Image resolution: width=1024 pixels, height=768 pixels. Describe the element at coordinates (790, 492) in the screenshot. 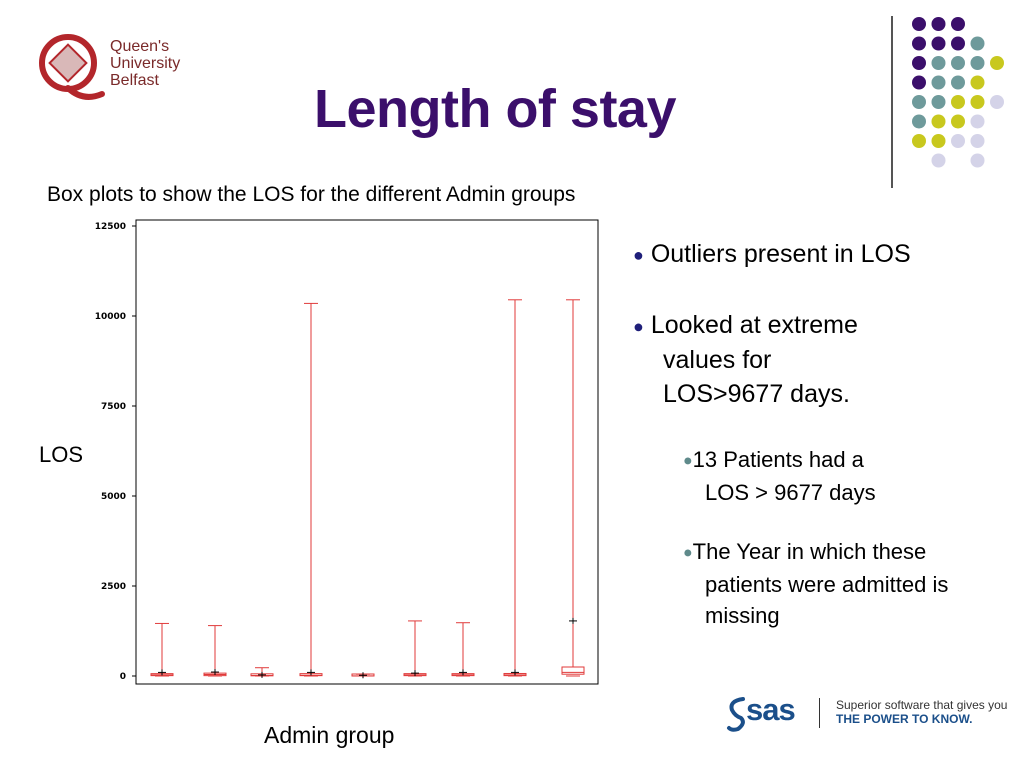

I see `bullet-text: LOS > 9677 days` at that location.